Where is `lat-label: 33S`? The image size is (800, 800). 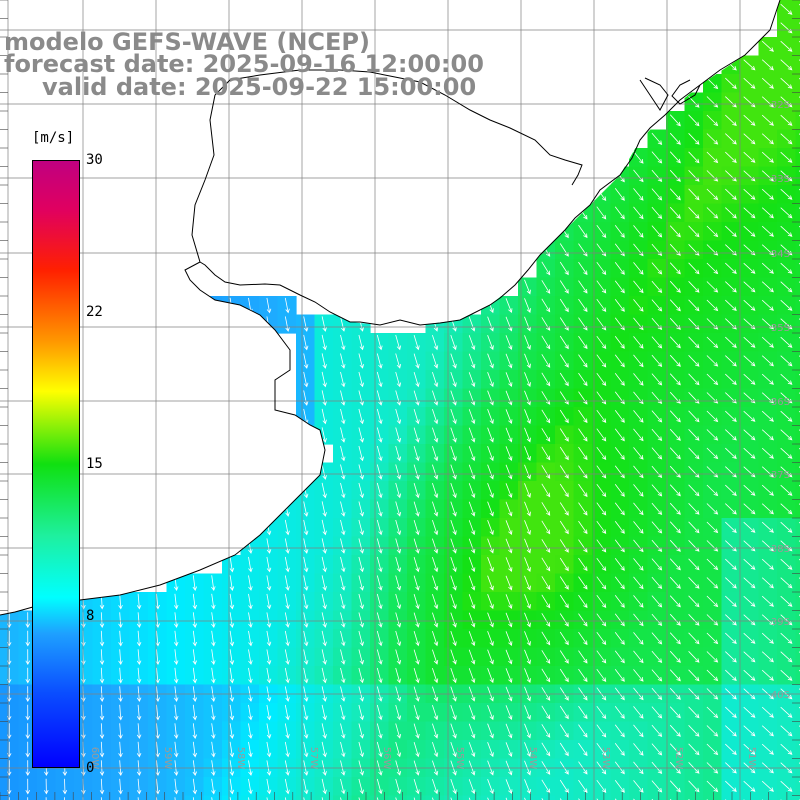 lat-label: 33S is located at coordinates (780, 179).